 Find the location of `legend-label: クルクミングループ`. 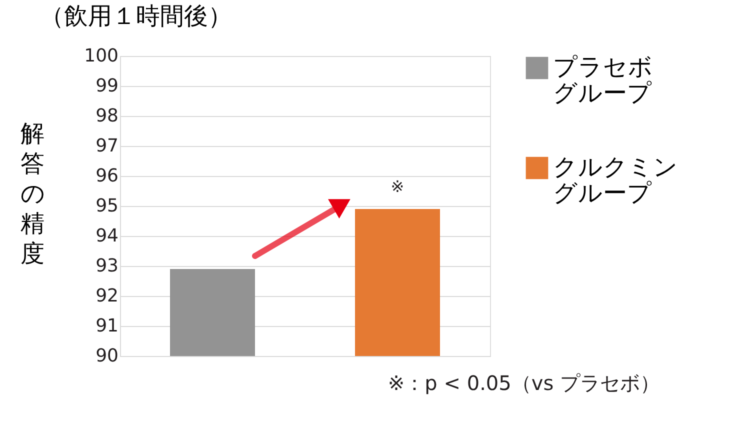

legend-label: クルクミングループ is located at coordinates (615, 180).